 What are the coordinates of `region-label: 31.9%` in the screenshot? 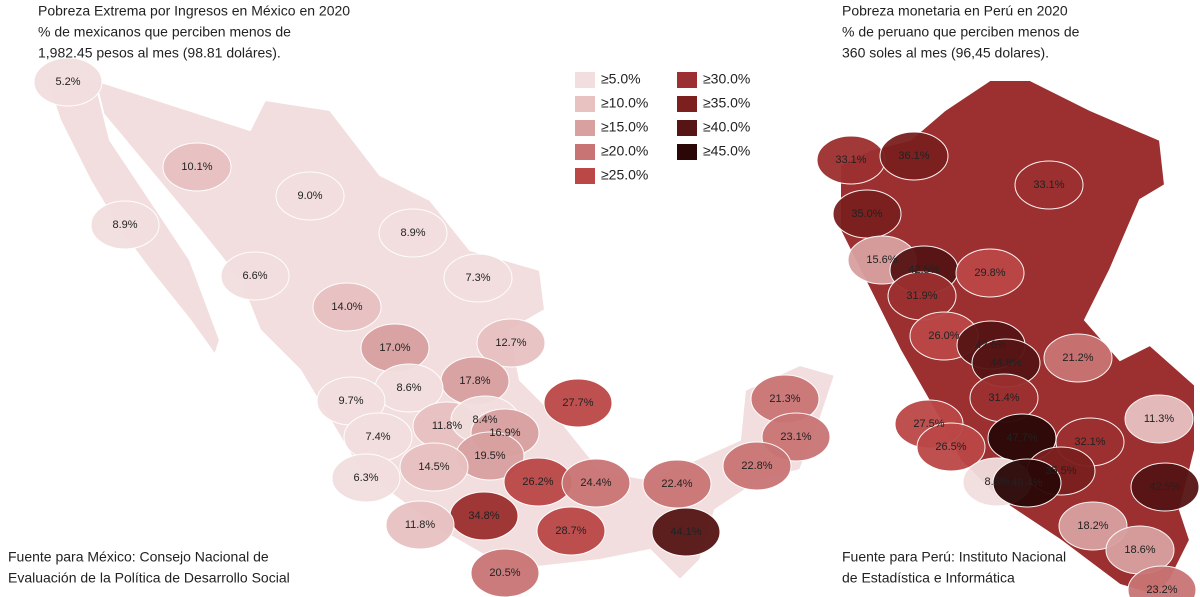 It's located at (921, 296).